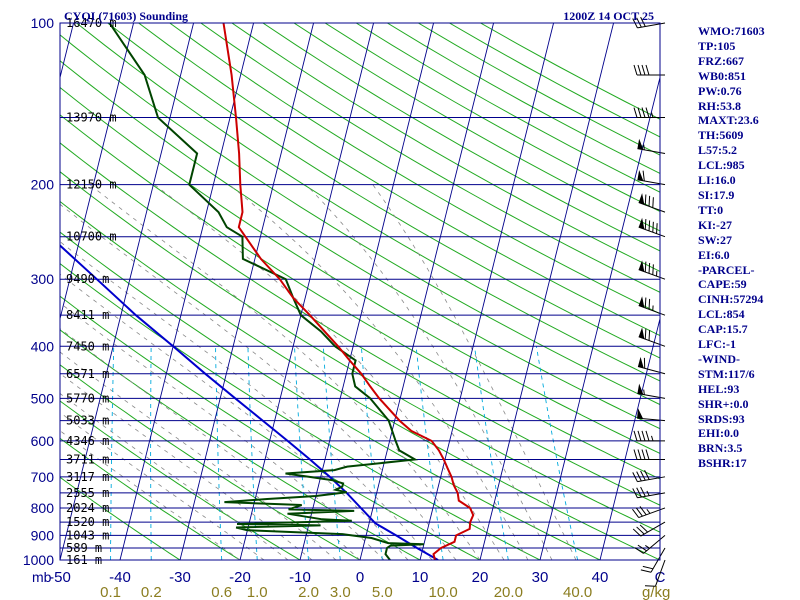  What do you see at coordinates (577, 592) in the screenshot?
I see `mixing-ratio-tick-label: 40.0` at bounding box center [577, 592].